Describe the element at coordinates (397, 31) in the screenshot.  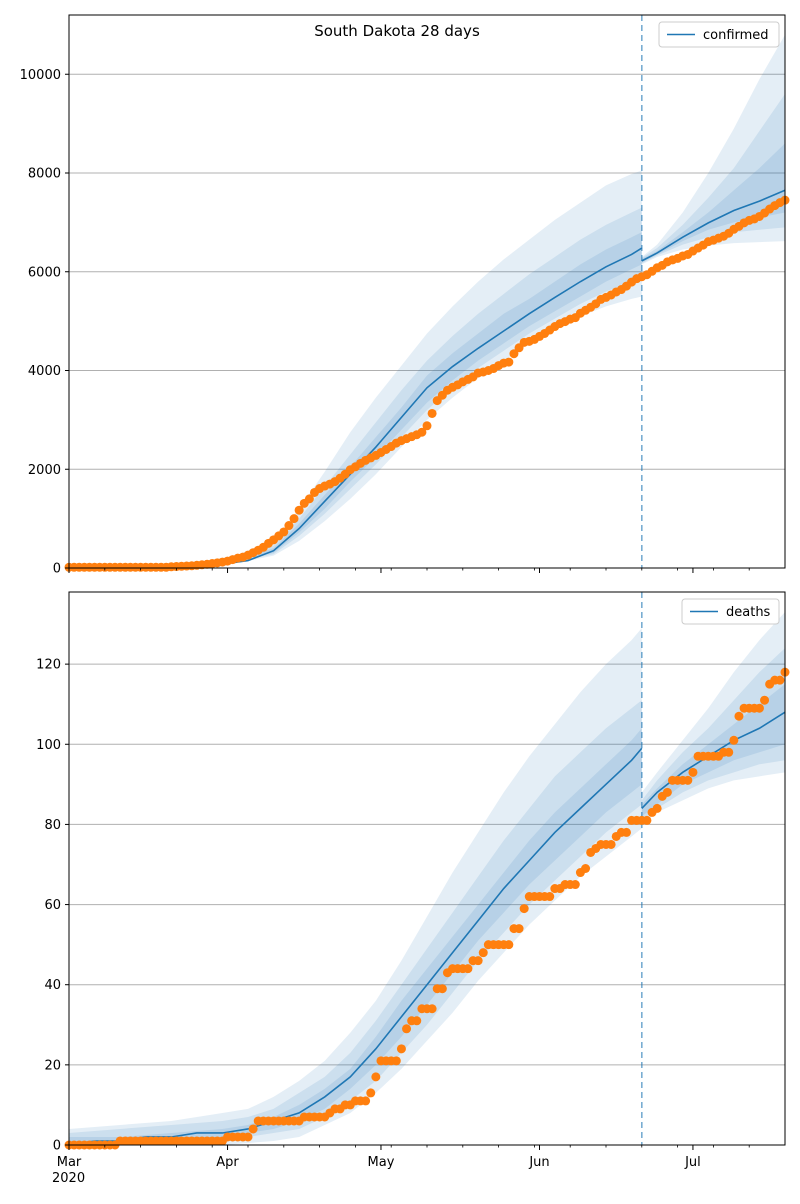
I see `chart-title: South Dakota 28 days` at that location.